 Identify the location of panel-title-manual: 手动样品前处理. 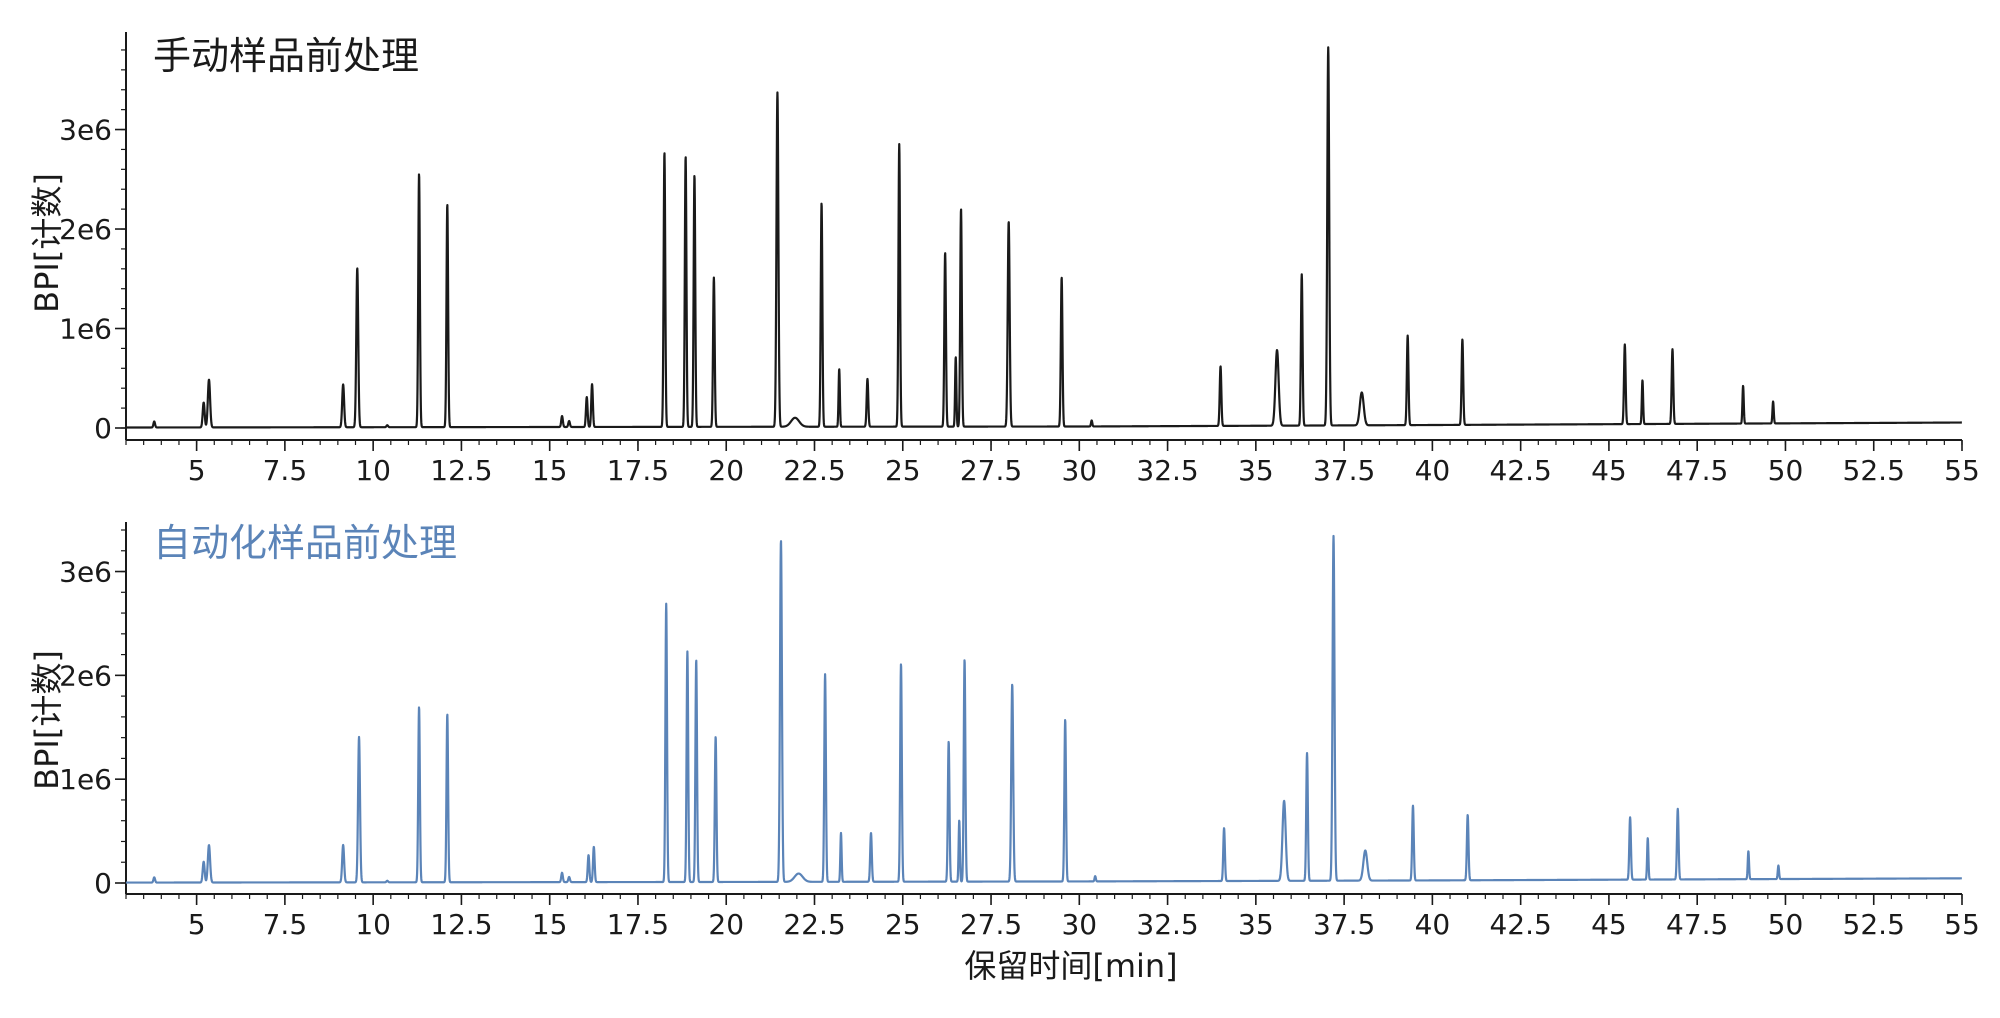
(286, 56).